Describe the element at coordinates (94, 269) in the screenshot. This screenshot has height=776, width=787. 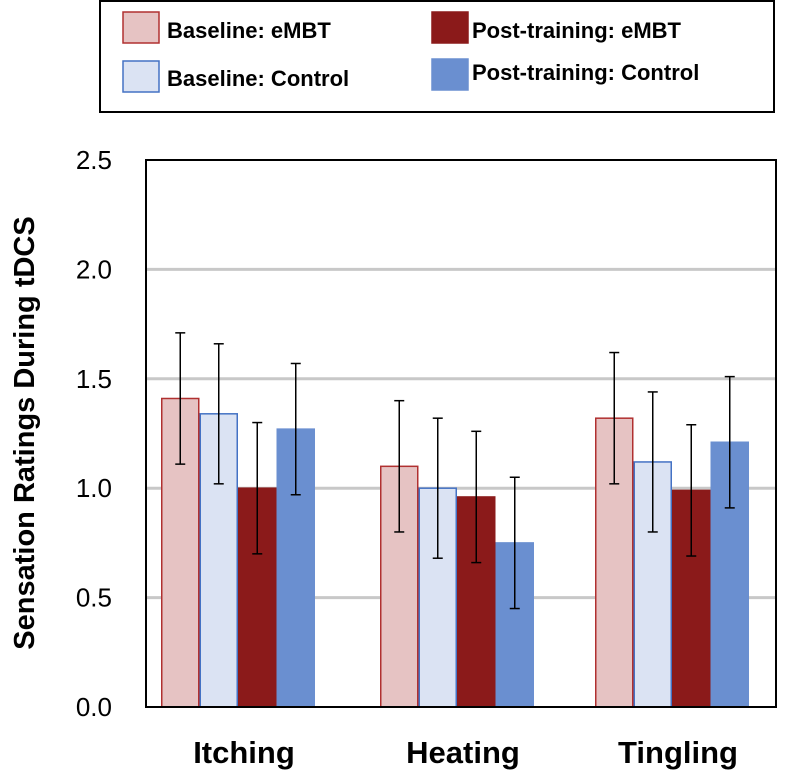
I see `y-tick-label: 2.0` at that location.